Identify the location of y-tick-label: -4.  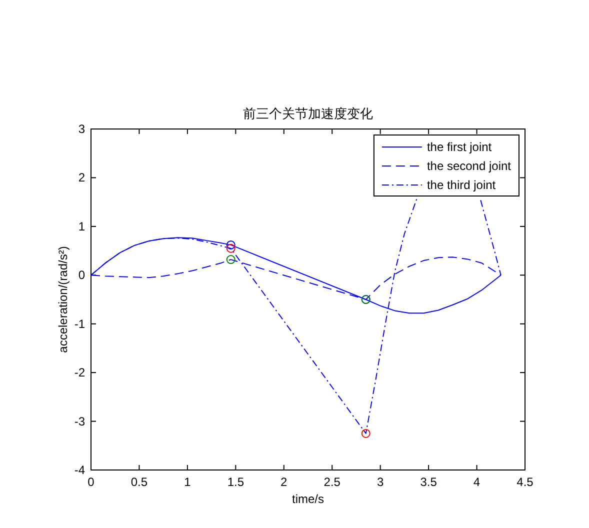
(80, 470).